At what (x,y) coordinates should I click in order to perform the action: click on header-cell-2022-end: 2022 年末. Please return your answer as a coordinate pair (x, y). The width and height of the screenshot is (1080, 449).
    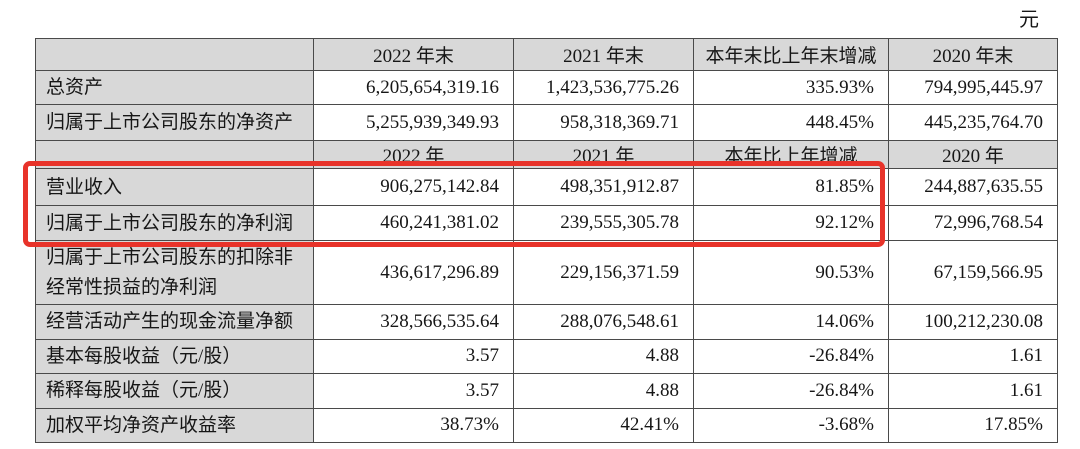
    Looking at the image, I should click on (413, 54).